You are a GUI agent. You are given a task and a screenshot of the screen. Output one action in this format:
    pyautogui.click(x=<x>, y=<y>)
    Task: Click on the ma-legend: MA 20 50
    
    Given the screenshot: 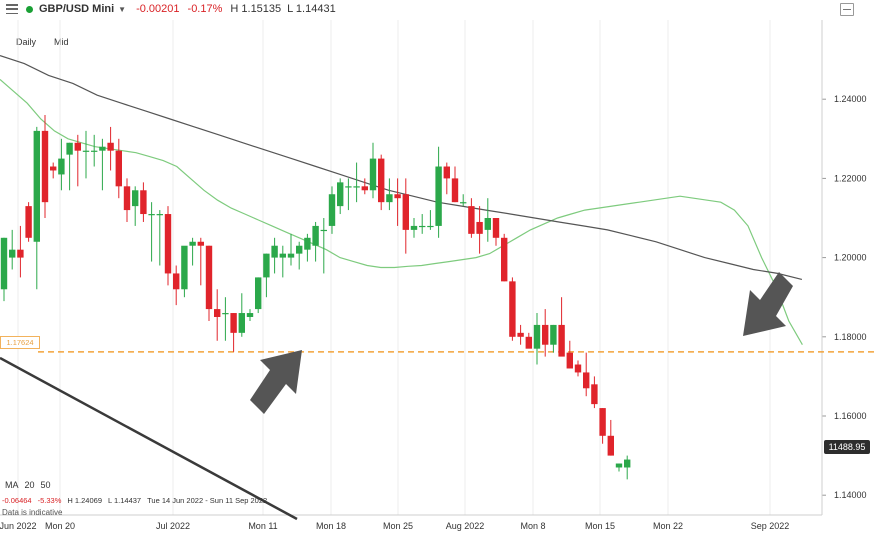 What is the action you would take?
    pyautogui.click(x=28, y=485)
    